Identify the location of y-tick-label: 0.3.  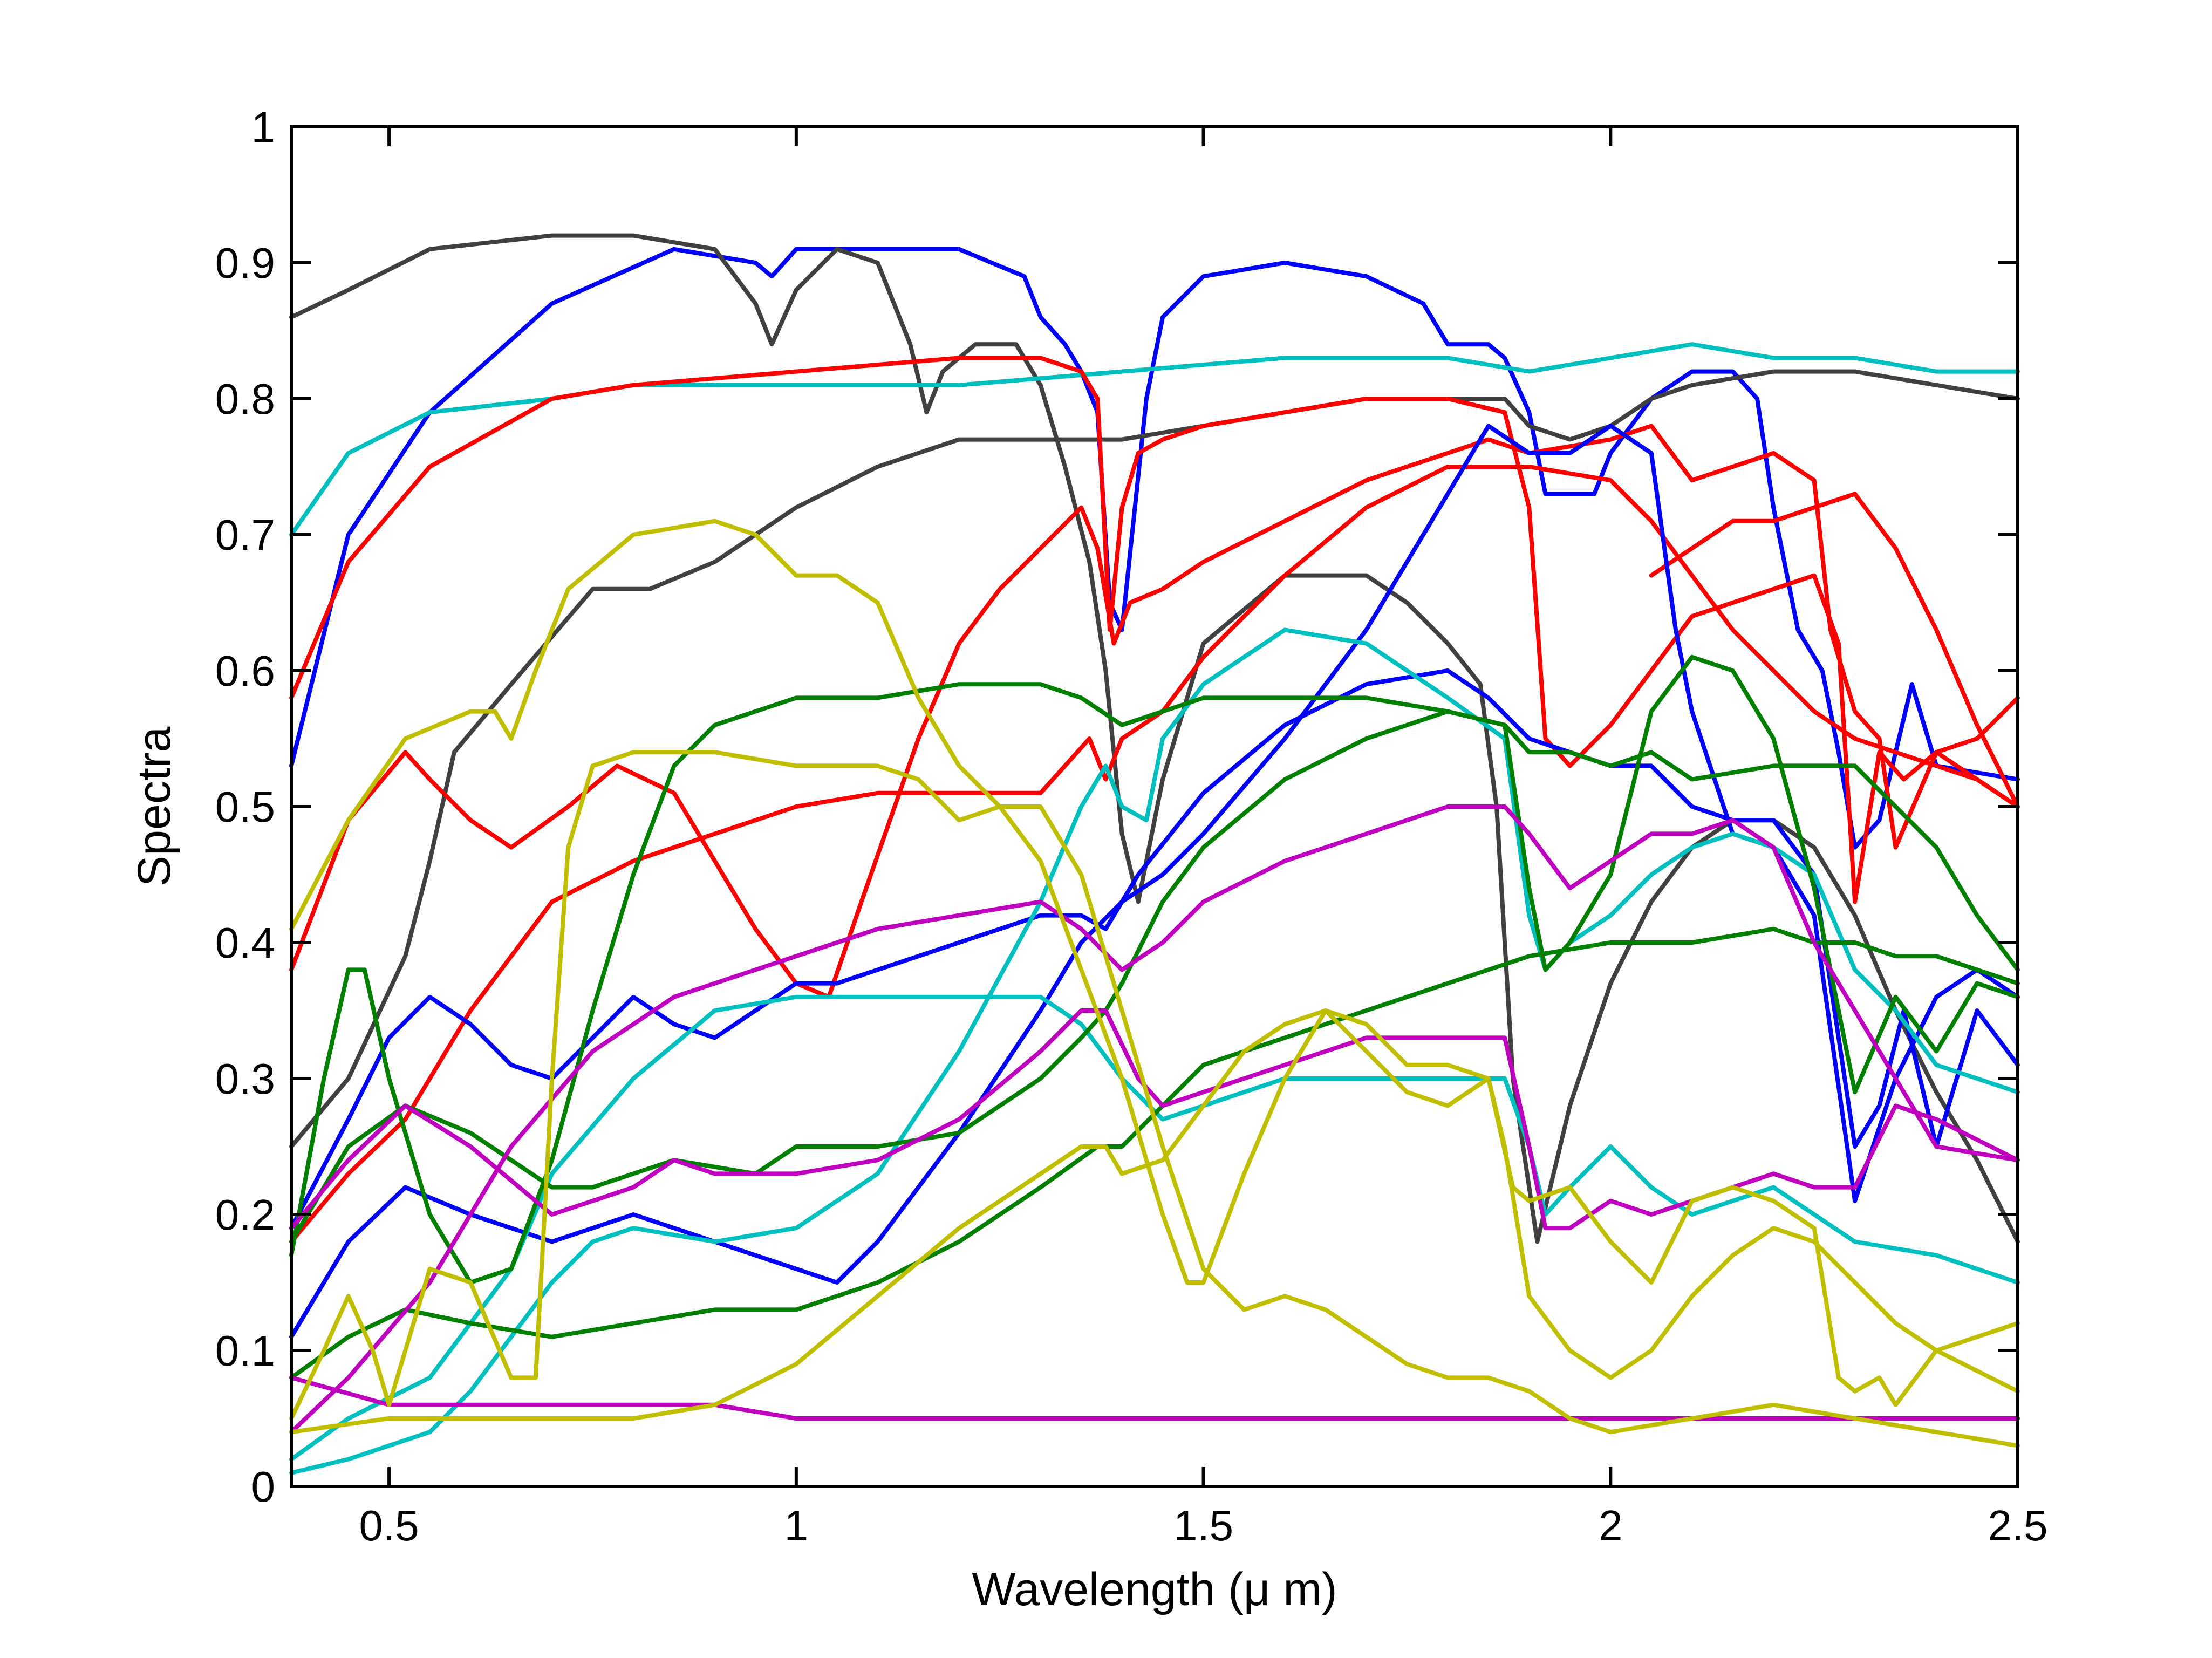
(245, 1079).